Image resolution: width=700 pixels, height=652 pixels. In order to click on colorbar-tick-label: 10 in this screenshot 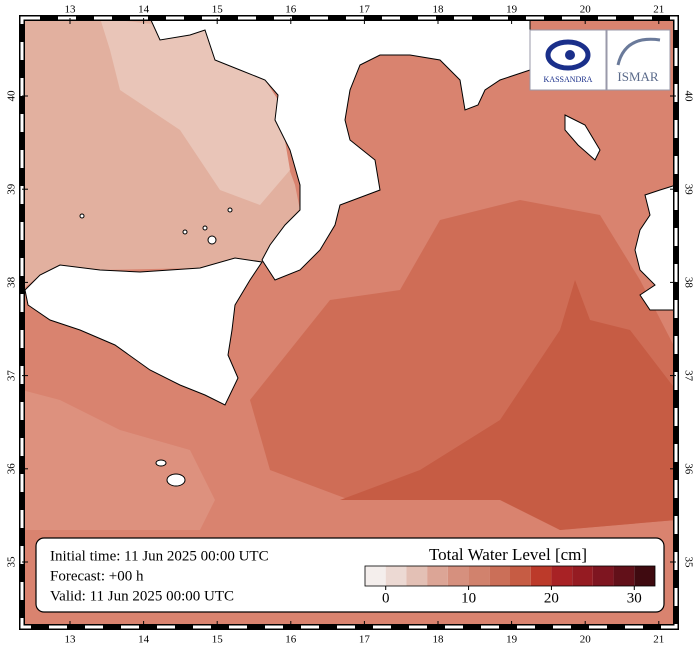, I will do `click(468, 598)`.